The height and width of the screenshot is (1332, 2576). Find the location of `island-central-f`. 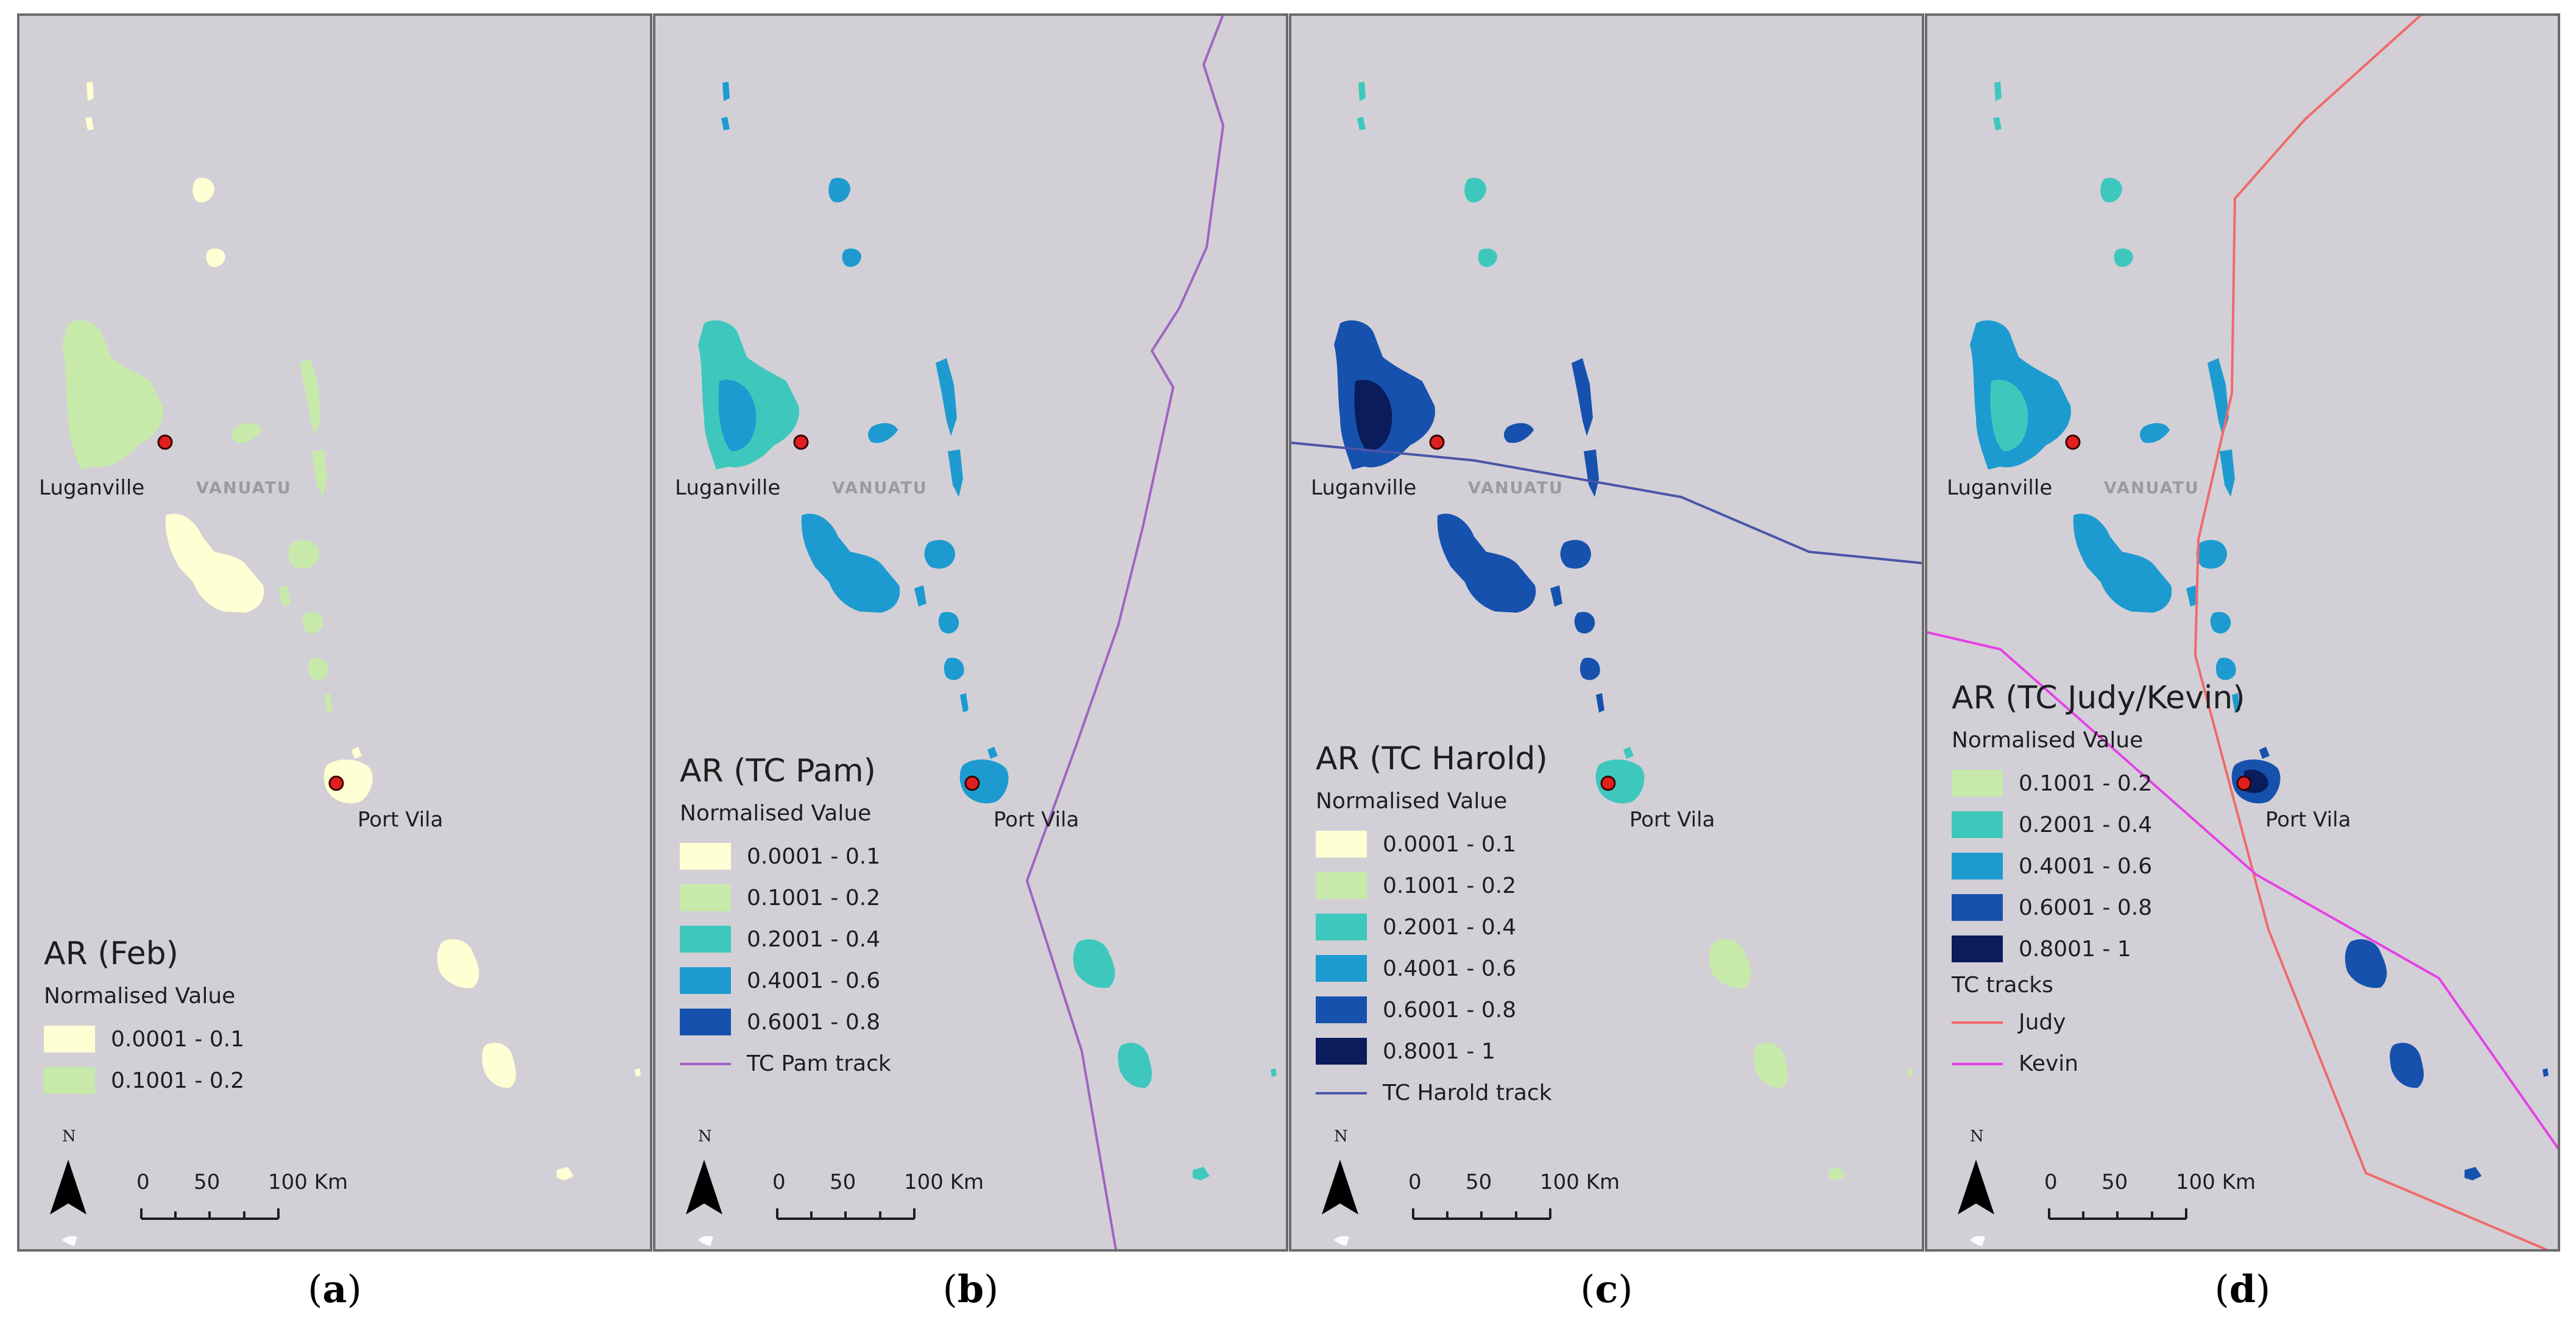

island-central-f is located at coordinates (318, 668).